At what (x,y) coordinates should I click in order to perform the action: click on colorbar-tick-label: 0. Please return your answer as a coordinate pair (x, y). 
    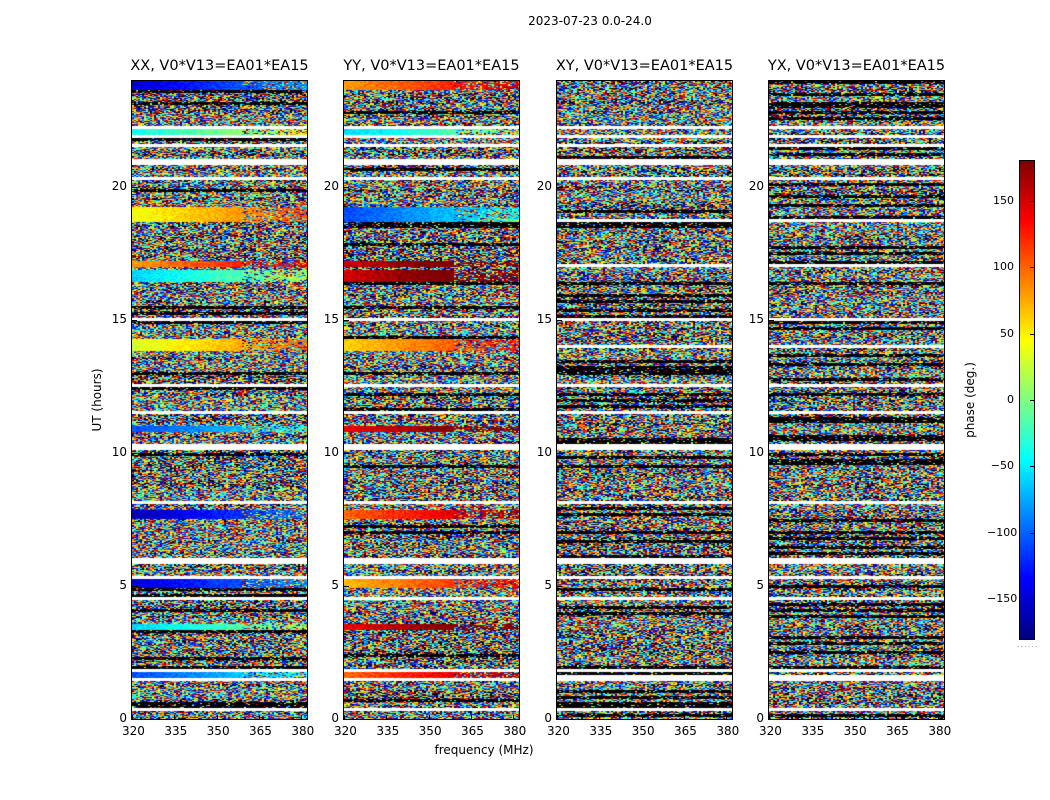
    Looking at the image, I should click on (1010, 399).